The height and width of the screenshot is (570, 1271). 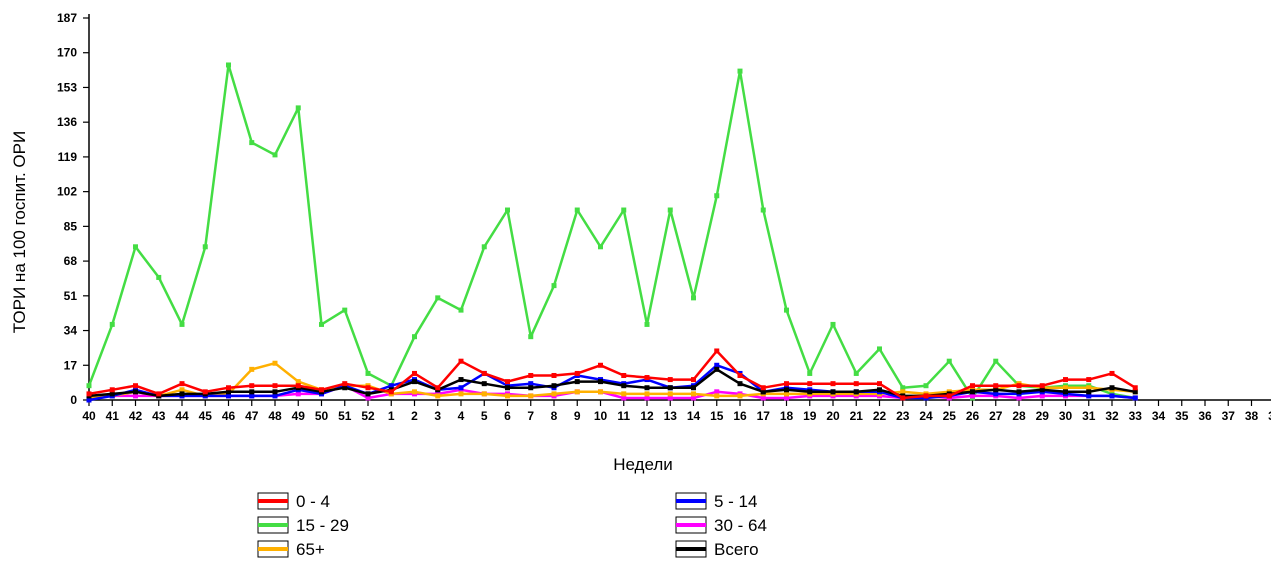 I want to click on y-axis-label: ТОРИ на 100 госпит. ОРИ, so click(x=19, y=232).